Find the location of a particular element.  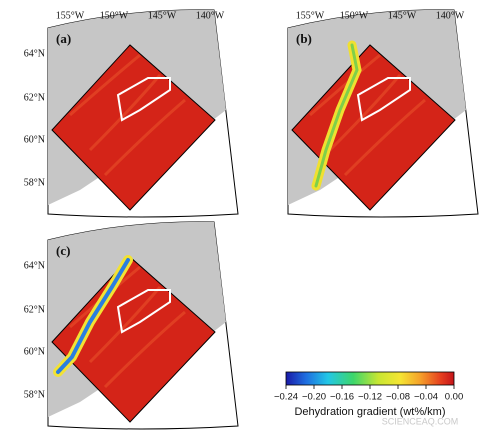

colorbar is located at coordinates (370, 378).